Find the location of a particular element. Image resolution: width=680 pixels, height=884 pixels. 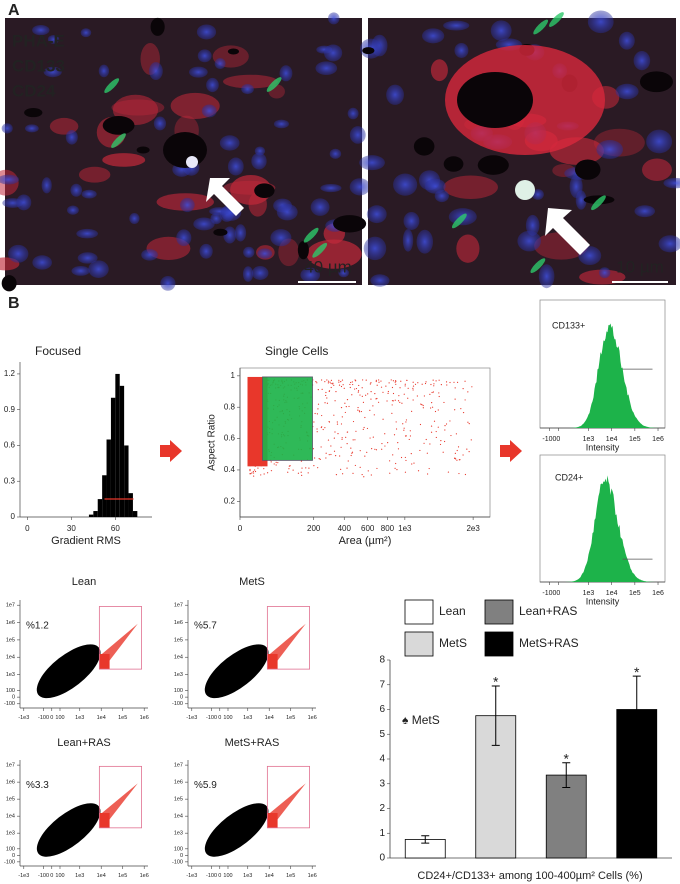

y-tick-label: 0.2 is located at coordinates (230, 500).